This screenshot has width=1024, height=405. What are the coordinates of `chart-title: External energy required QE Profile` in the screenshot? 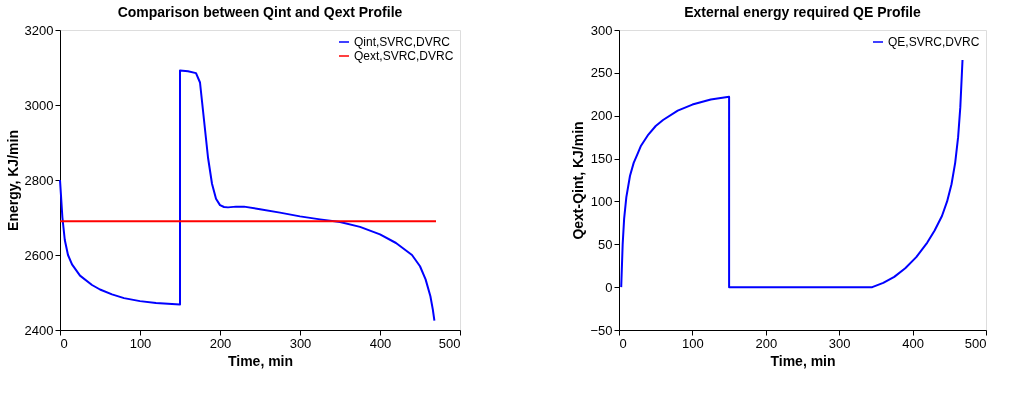 It's located at (802, 12).